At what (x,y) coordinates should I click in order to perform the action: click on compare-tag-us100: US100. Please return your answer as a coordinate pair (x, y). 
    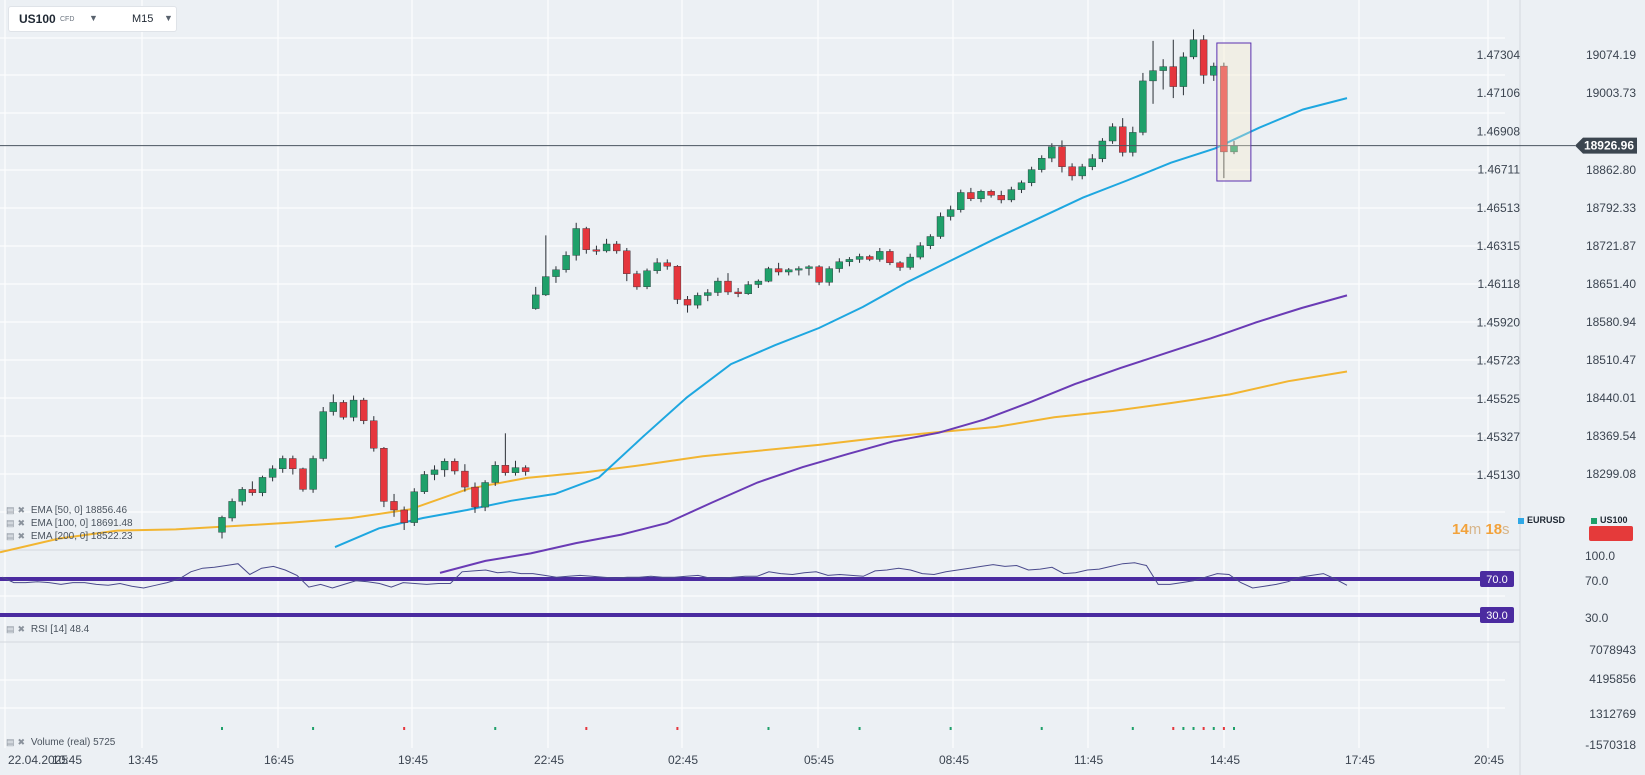
    Looking at the image, I should click on (1609, 520).